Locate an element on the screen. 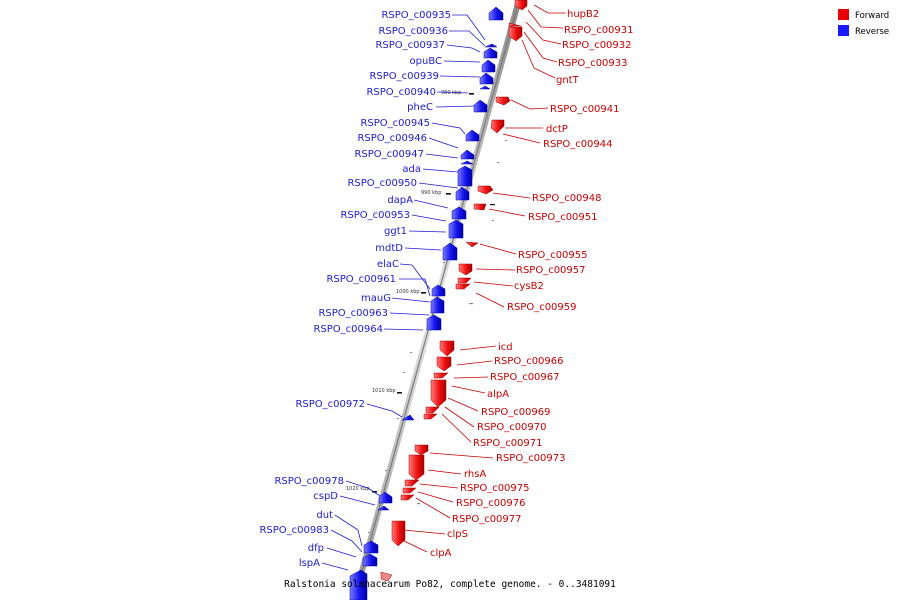 The image size is (900, 600). reverse-gene-label: RSPO_c00939 is located at coordinates (404, 76).